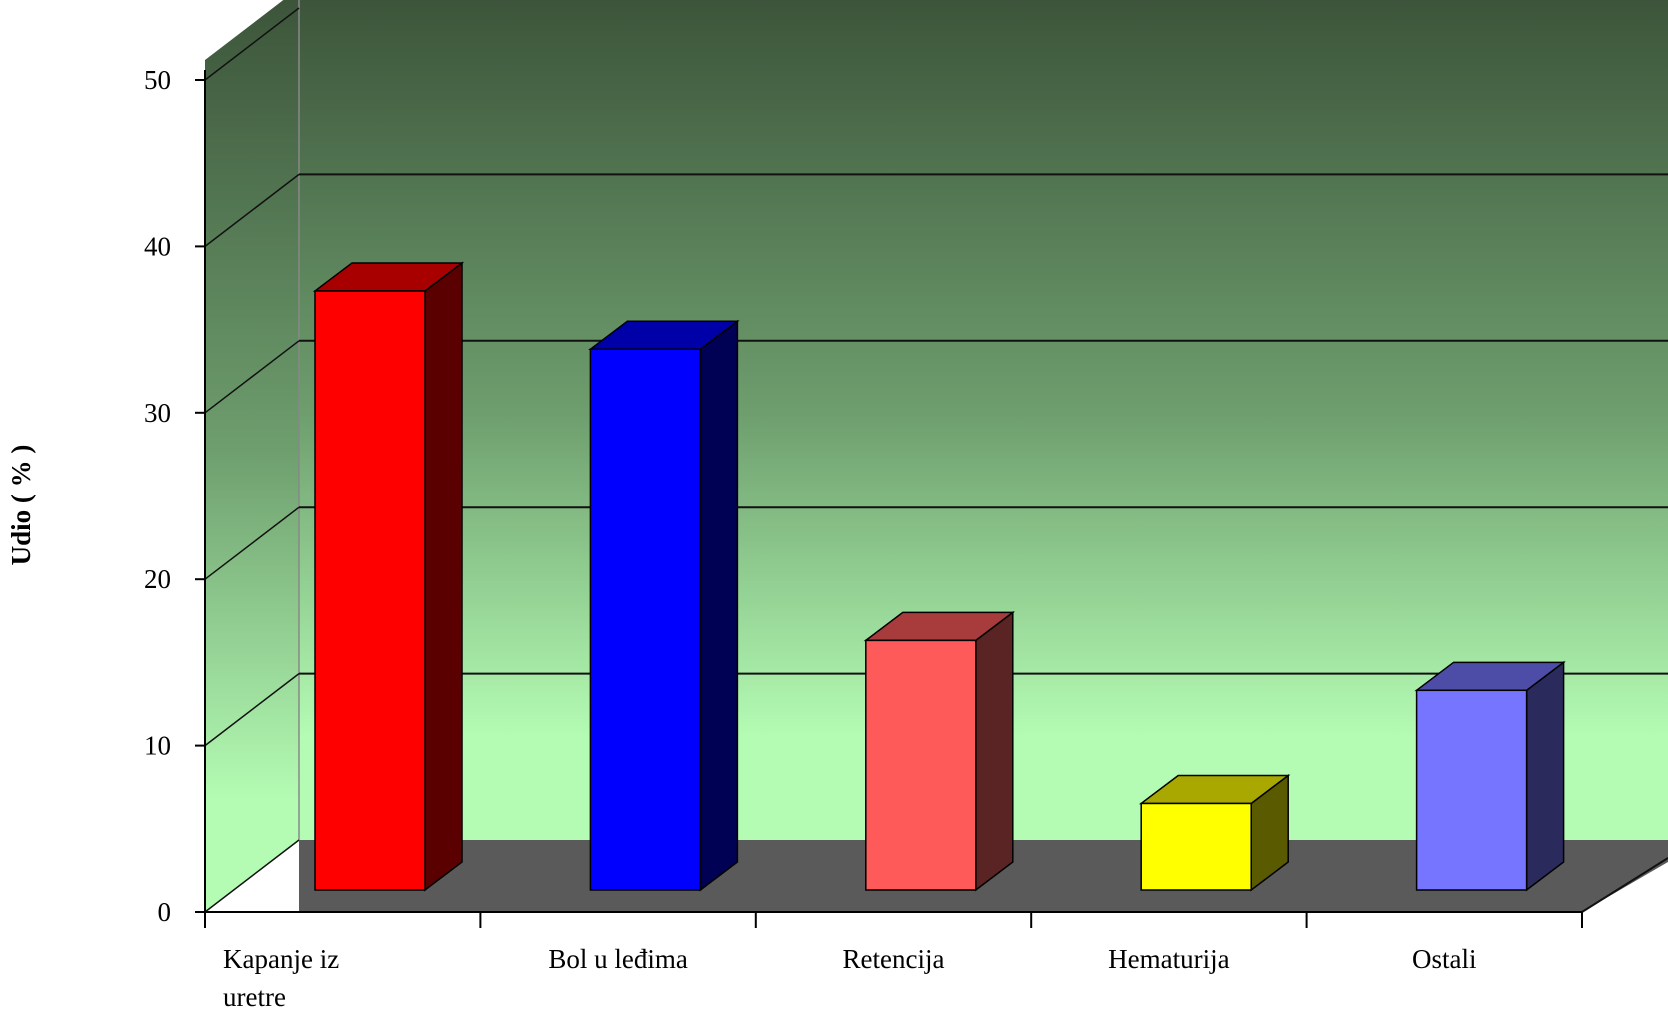  What do you see at coordinates (252, 456) in the screenshot?
I see `side-wall` at bounding box center [252, 456].